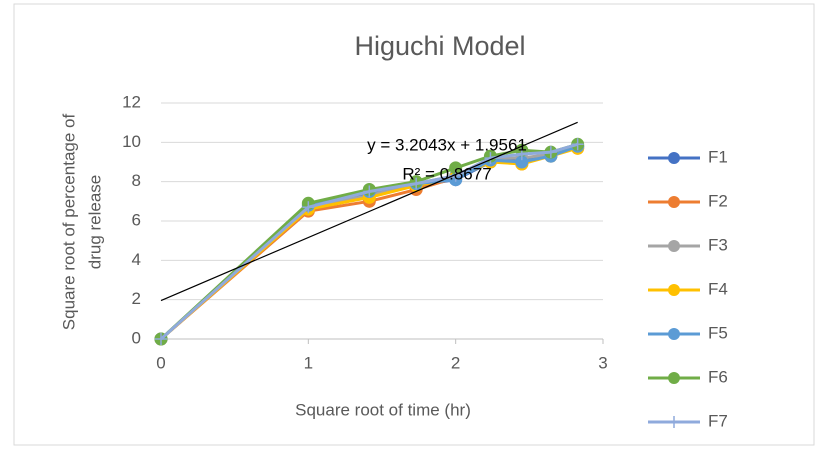  Describe the element at coordinates (718, 376) in the screenshot. I see `legend-label: F6` at that location.